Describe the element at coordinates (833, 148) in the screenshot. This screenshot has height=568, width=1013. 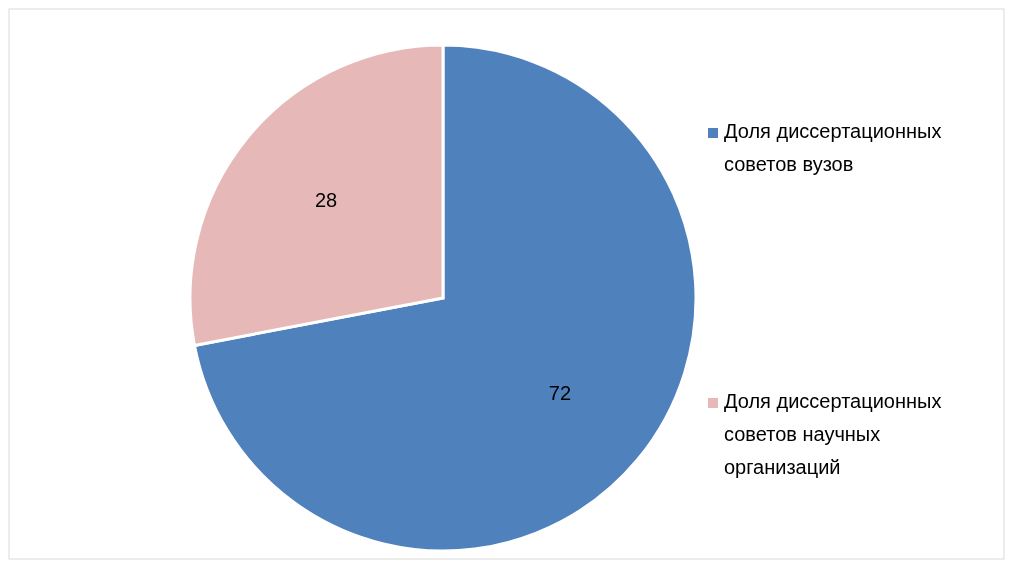
I see `legend-label: Доля диссертационных советов вузов` at that location.